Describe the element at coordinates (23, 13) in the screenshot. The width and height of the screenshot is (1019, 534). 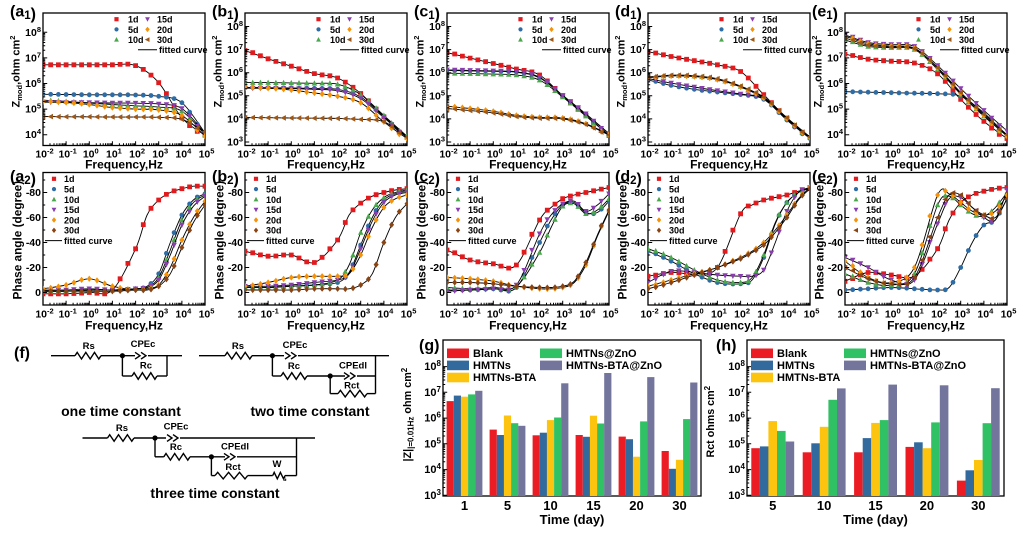
I see `svg-text: (a1)` at that location.